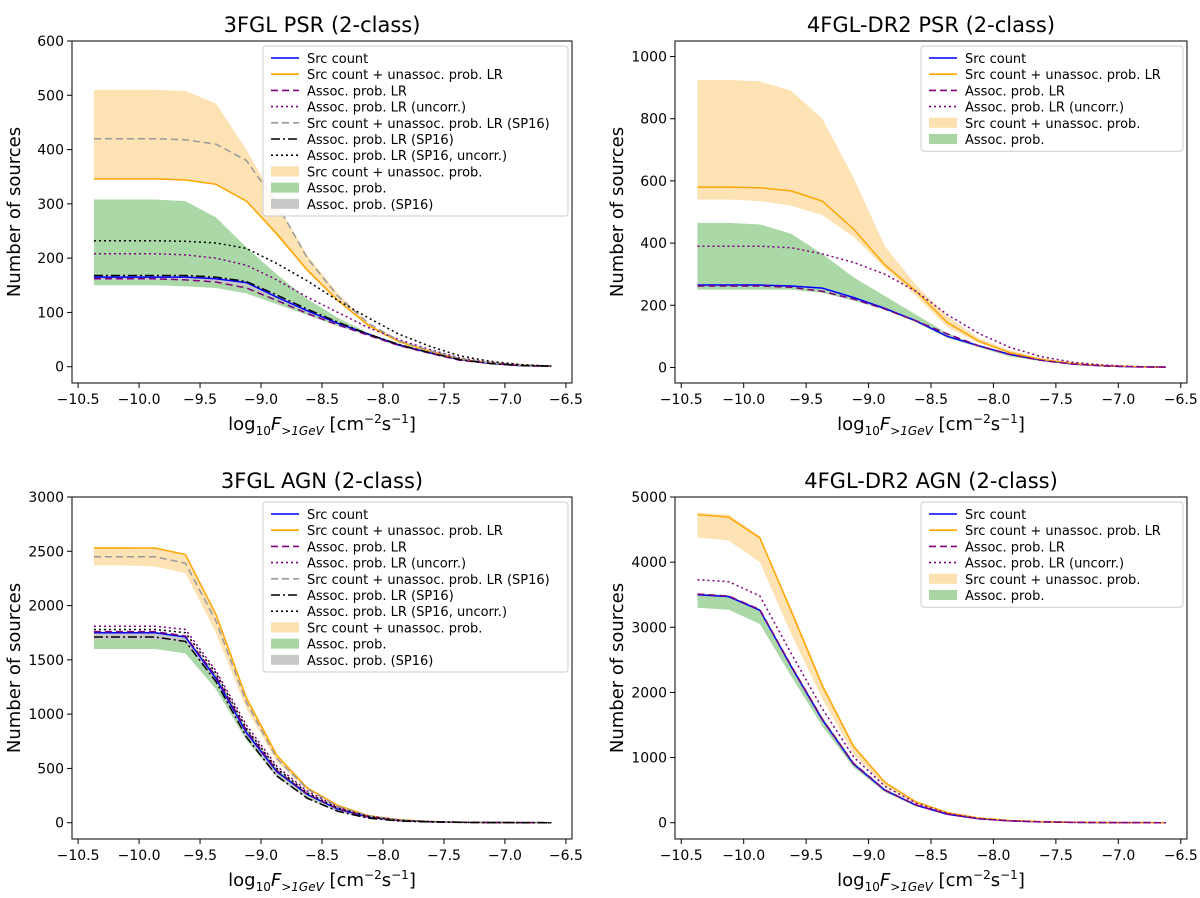  Describe the element at coordinates (869, 856) in the screenshot. I see `x-tick-label: −9.0` at that location.